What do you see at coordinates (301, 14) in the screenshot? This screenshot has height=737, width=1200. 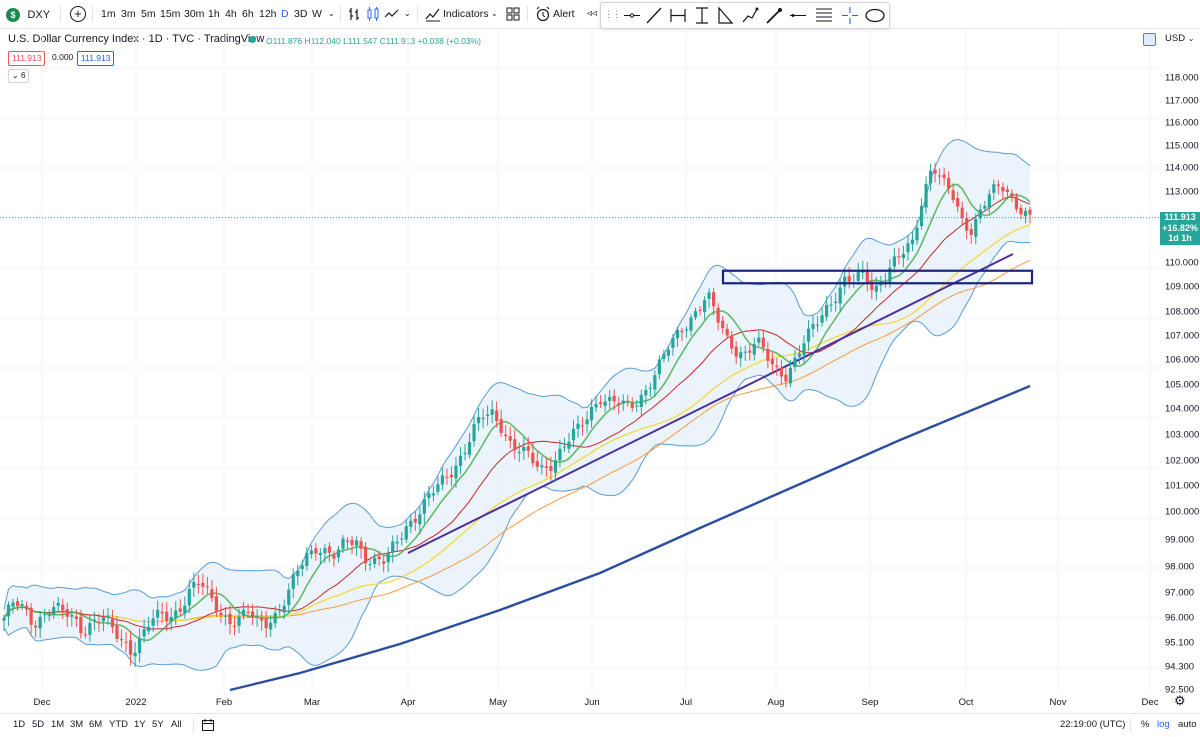 I see `interval-3D: 3D` at bounding box center [301, 14].